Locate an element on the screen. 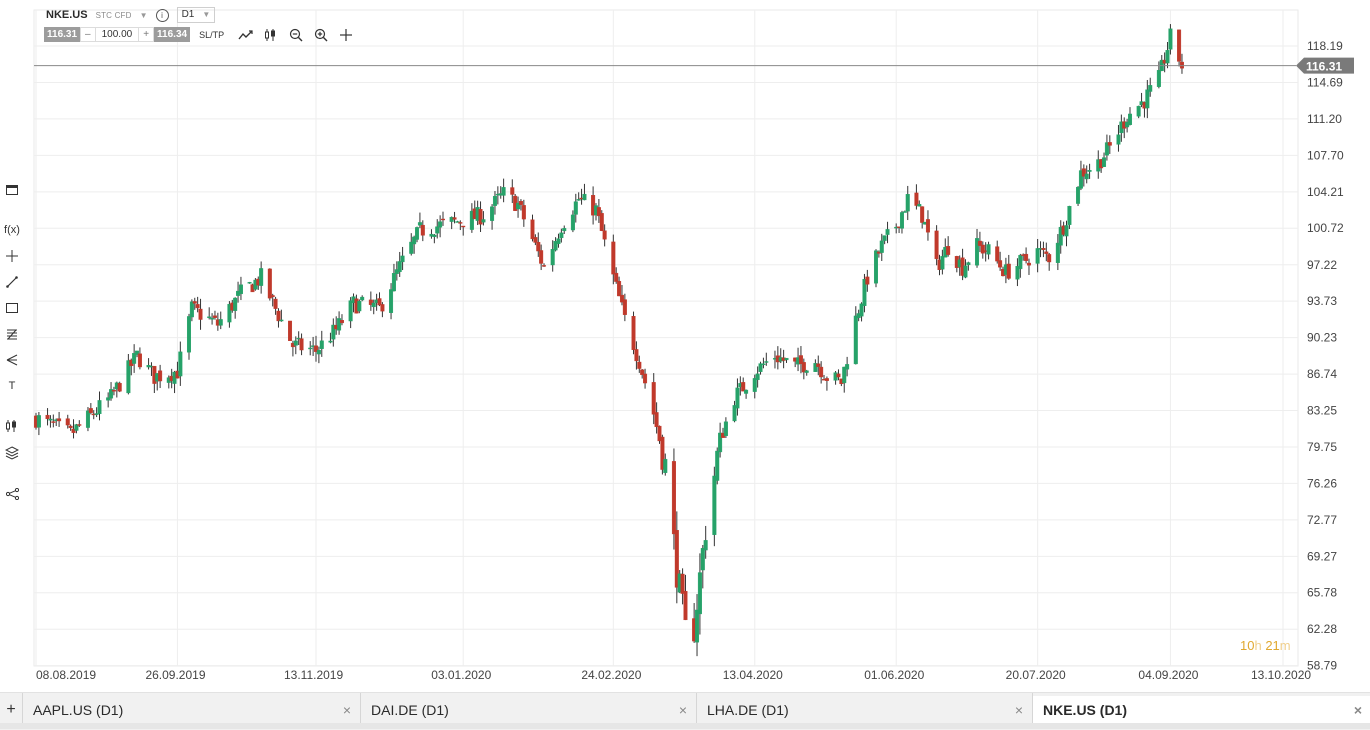 The width and height of the screenshot is (1370, 730). zoom-in-icon is located at coordinates (321, 35).